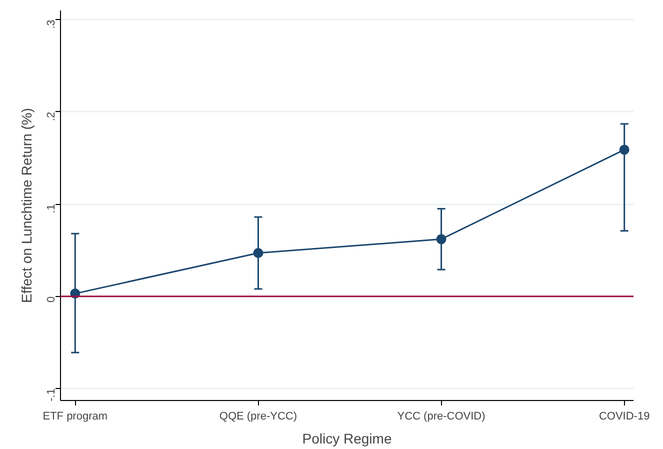 Image resolution: width=663 pixels, height=449 pixels. I want to click on x-axis-title: Policy Regime, so click(347, 438).